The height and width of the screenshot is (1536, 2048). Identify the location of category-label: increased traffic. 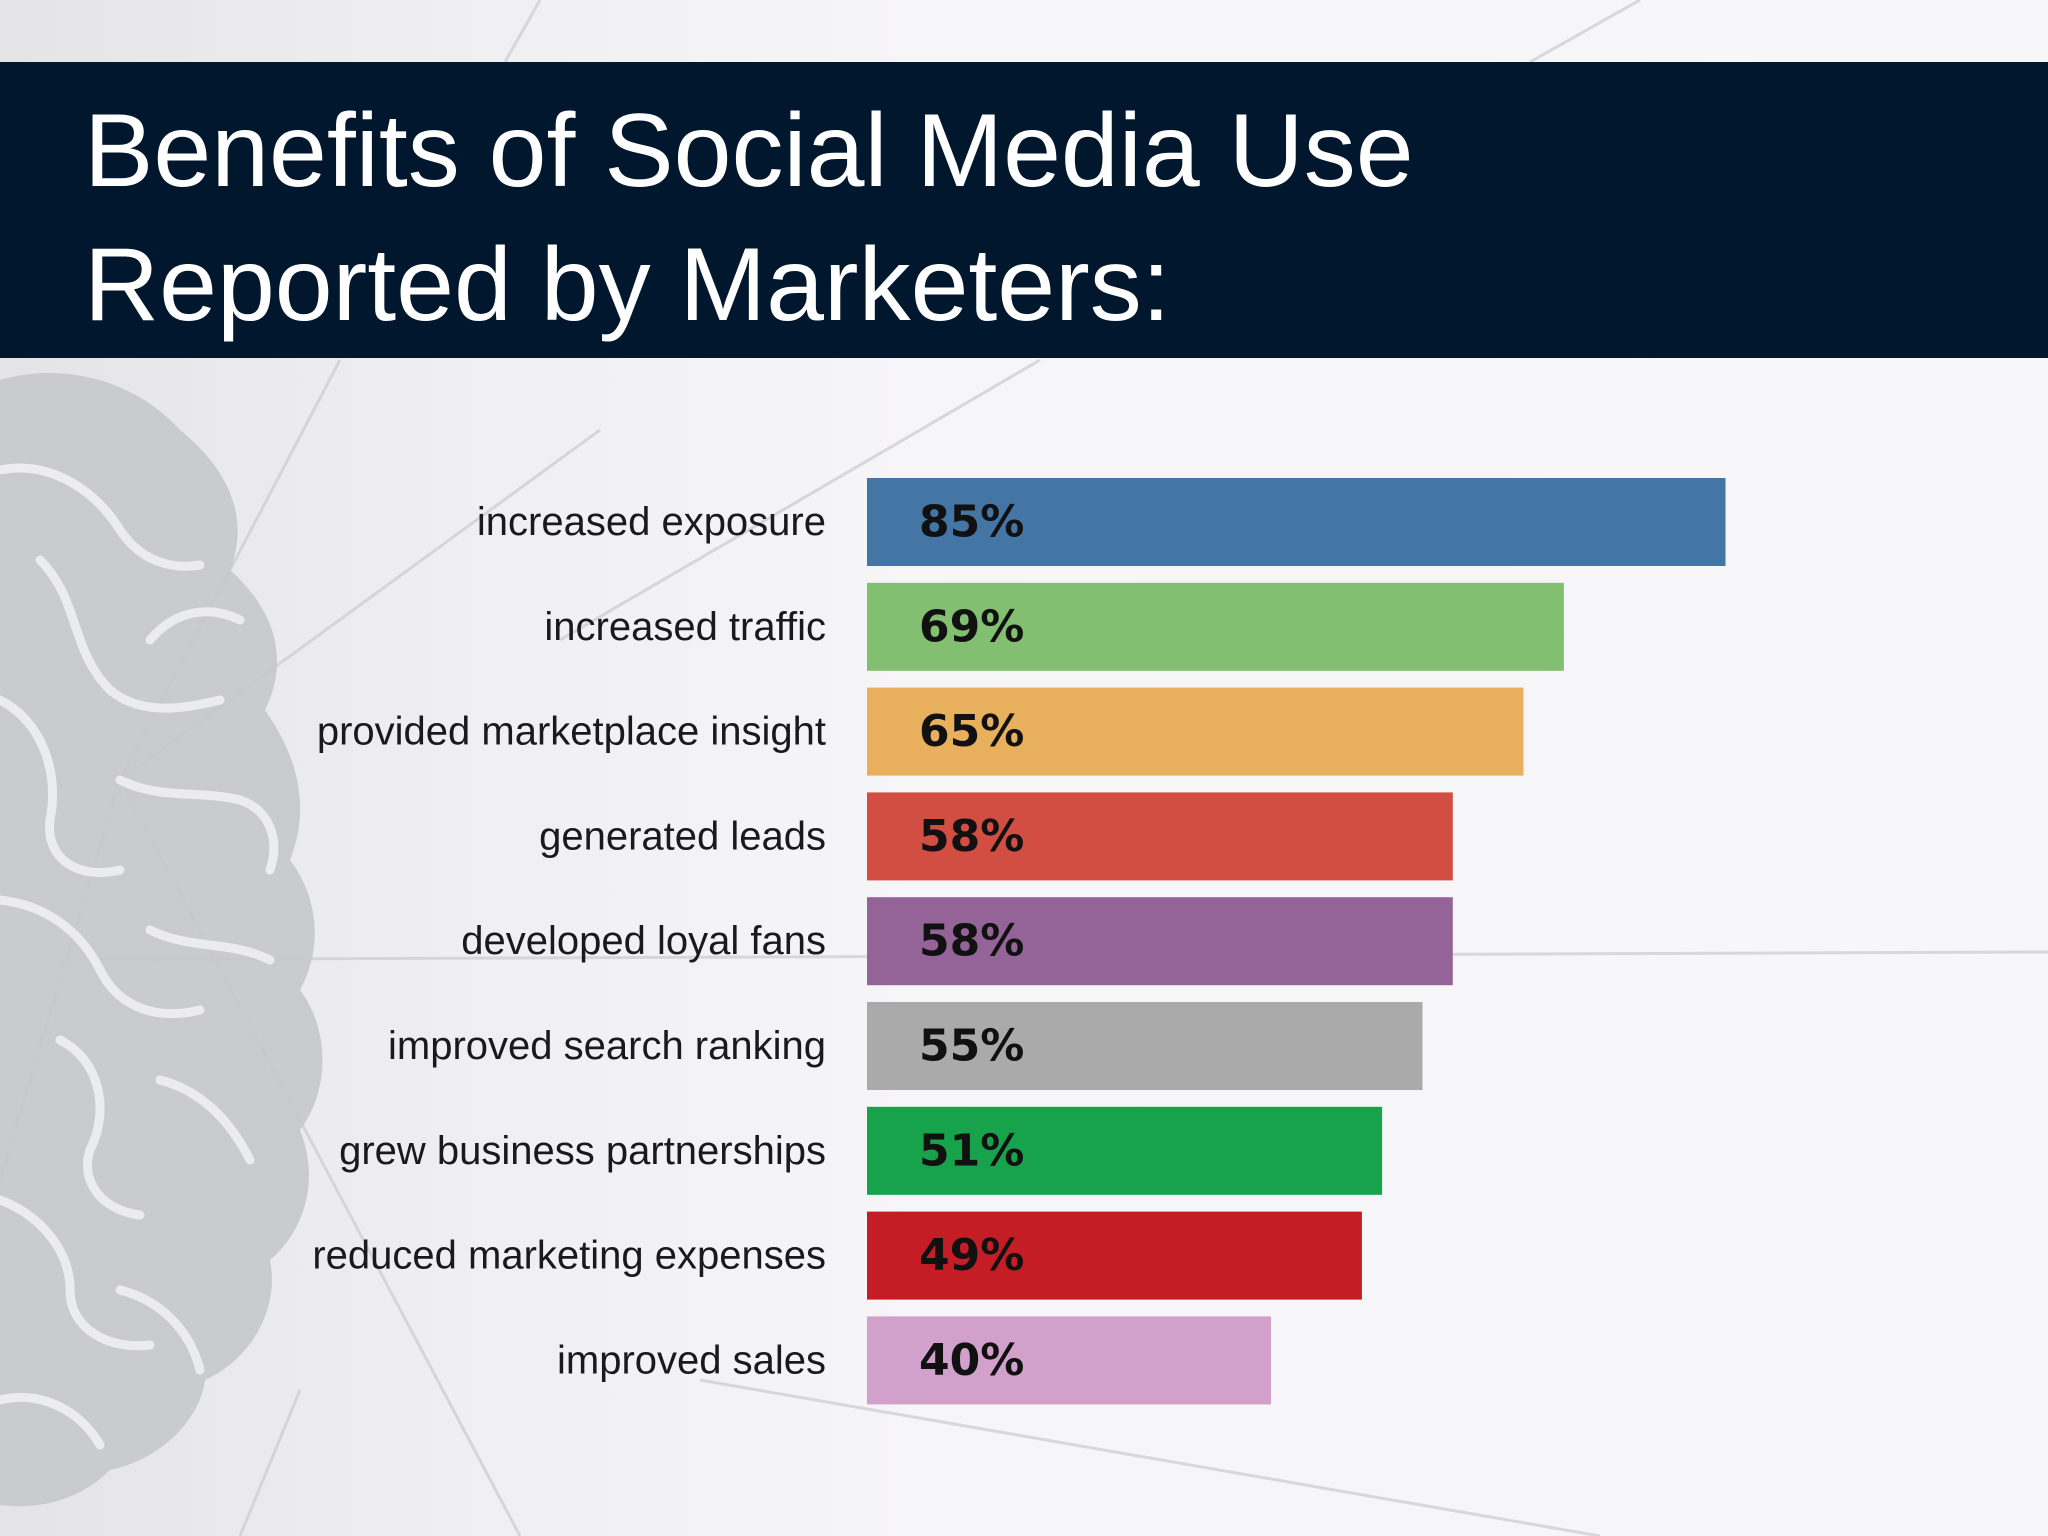
(685, 627).